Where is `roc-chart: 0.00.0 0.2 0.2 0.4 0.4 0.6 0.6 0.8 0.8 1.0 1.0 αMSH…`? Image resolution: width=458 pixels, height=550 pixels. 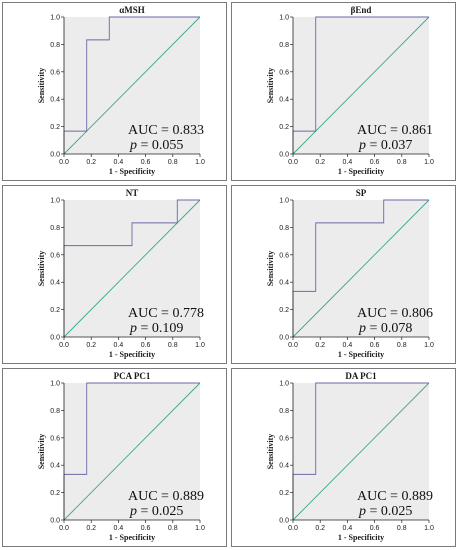 roc-chart: 0.00.0 0.2 0.2 0.4 0.4 0.6 0.6 0.8 0.8 1.0 1.0 αMSH… is located at coordinates (121, 90).